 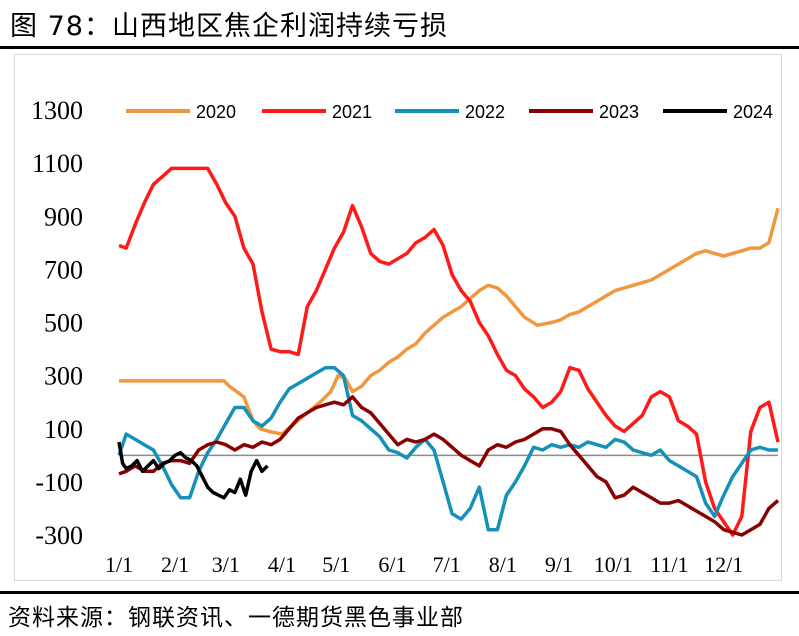 I want to click on y-tick-label: 1300, so click(x=57, y=110).